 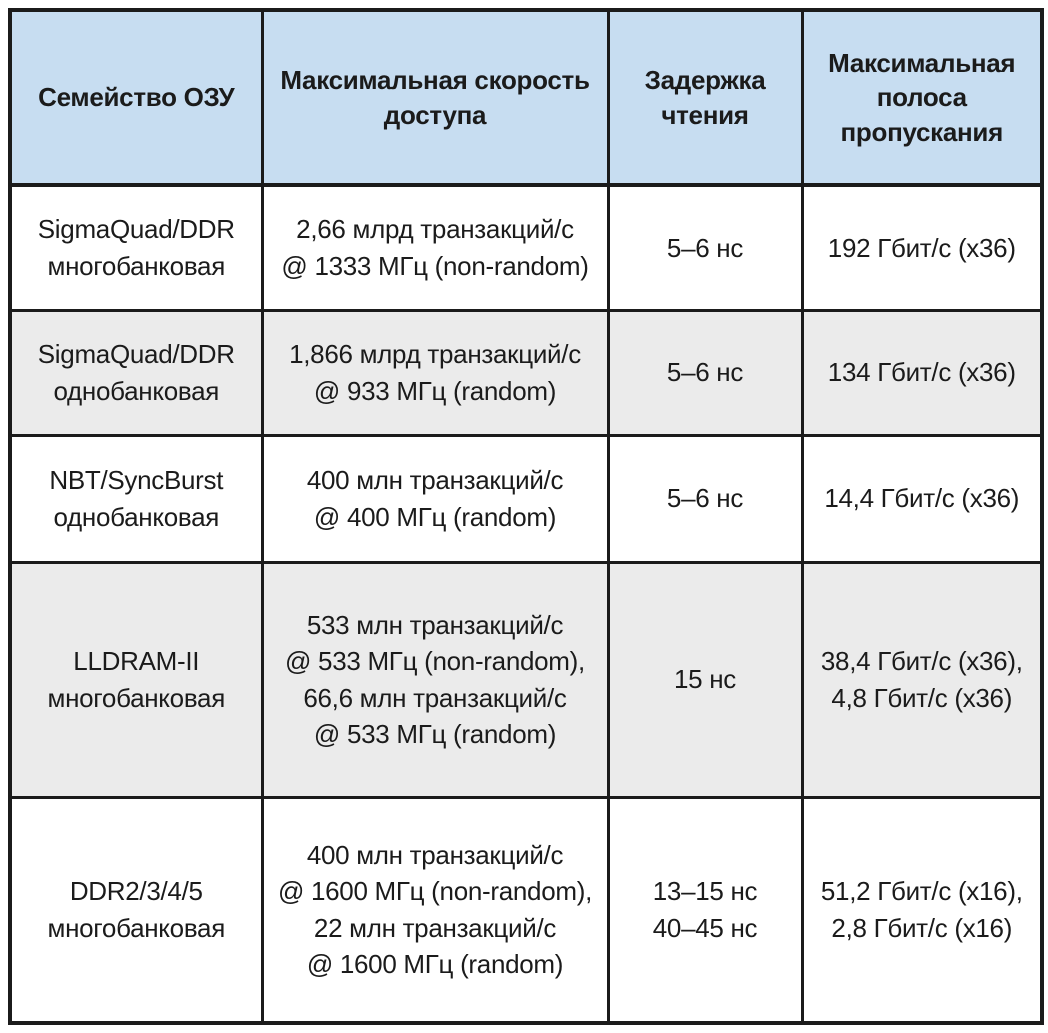 I want to click on cell-family: NBT/SyncBurst однобанковая, so click(x=136, y=498).